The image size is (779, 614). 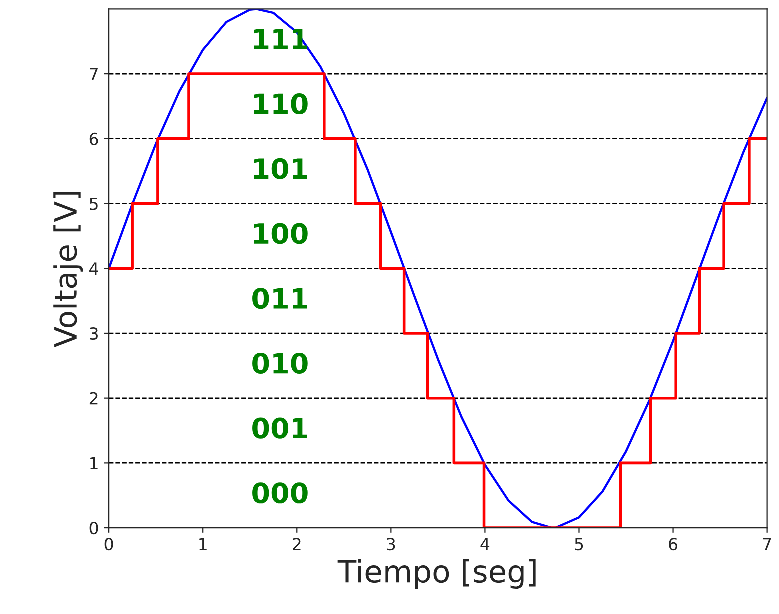 What do you see at coordinates (94, 204) in the screenshot?
I see `y-tick-label: 5` at bounding box center [94, 204].